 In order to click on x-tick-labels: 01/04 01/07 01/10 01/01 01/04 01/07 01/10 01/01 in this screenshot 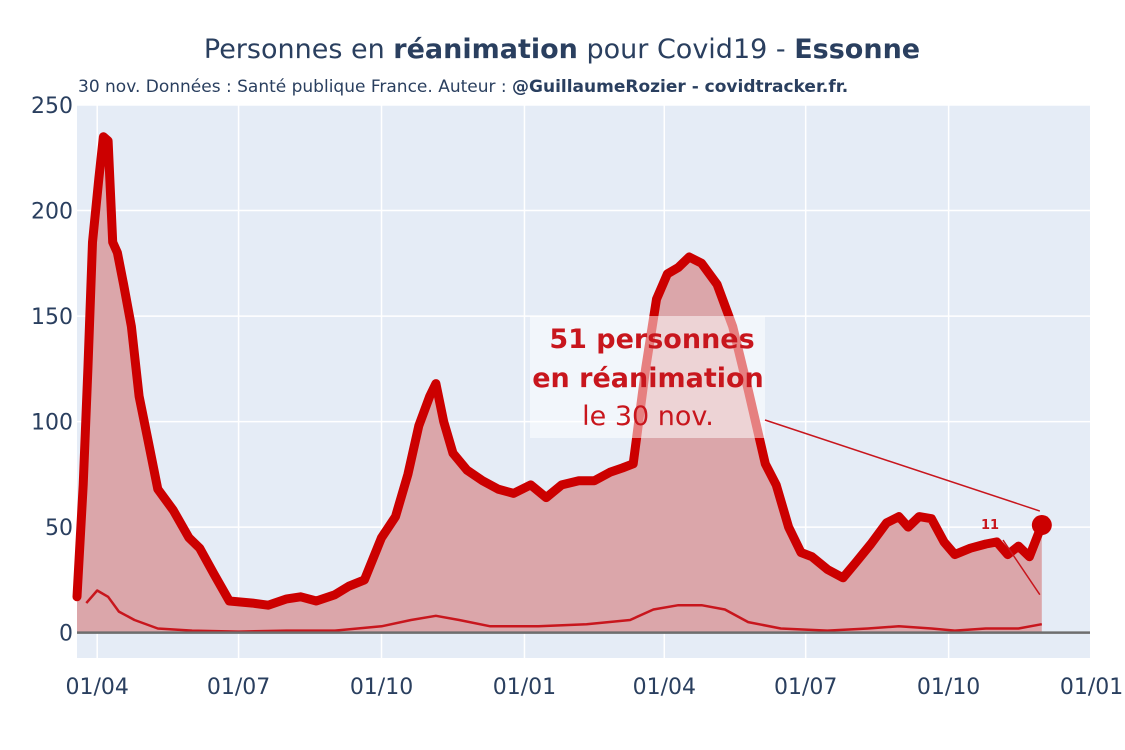, I will do `click(594, 687)`.